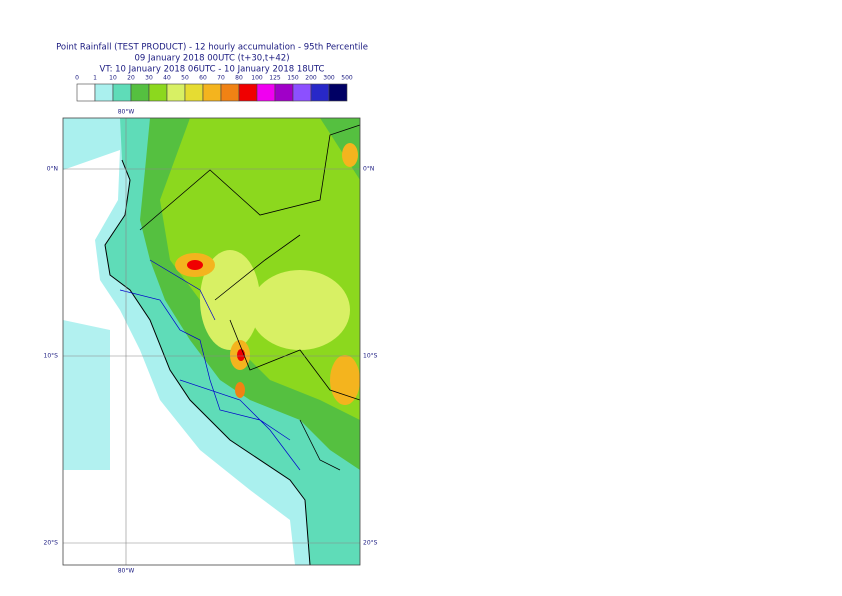  I want to click on colorbar-label: 100, so click(257, 78).